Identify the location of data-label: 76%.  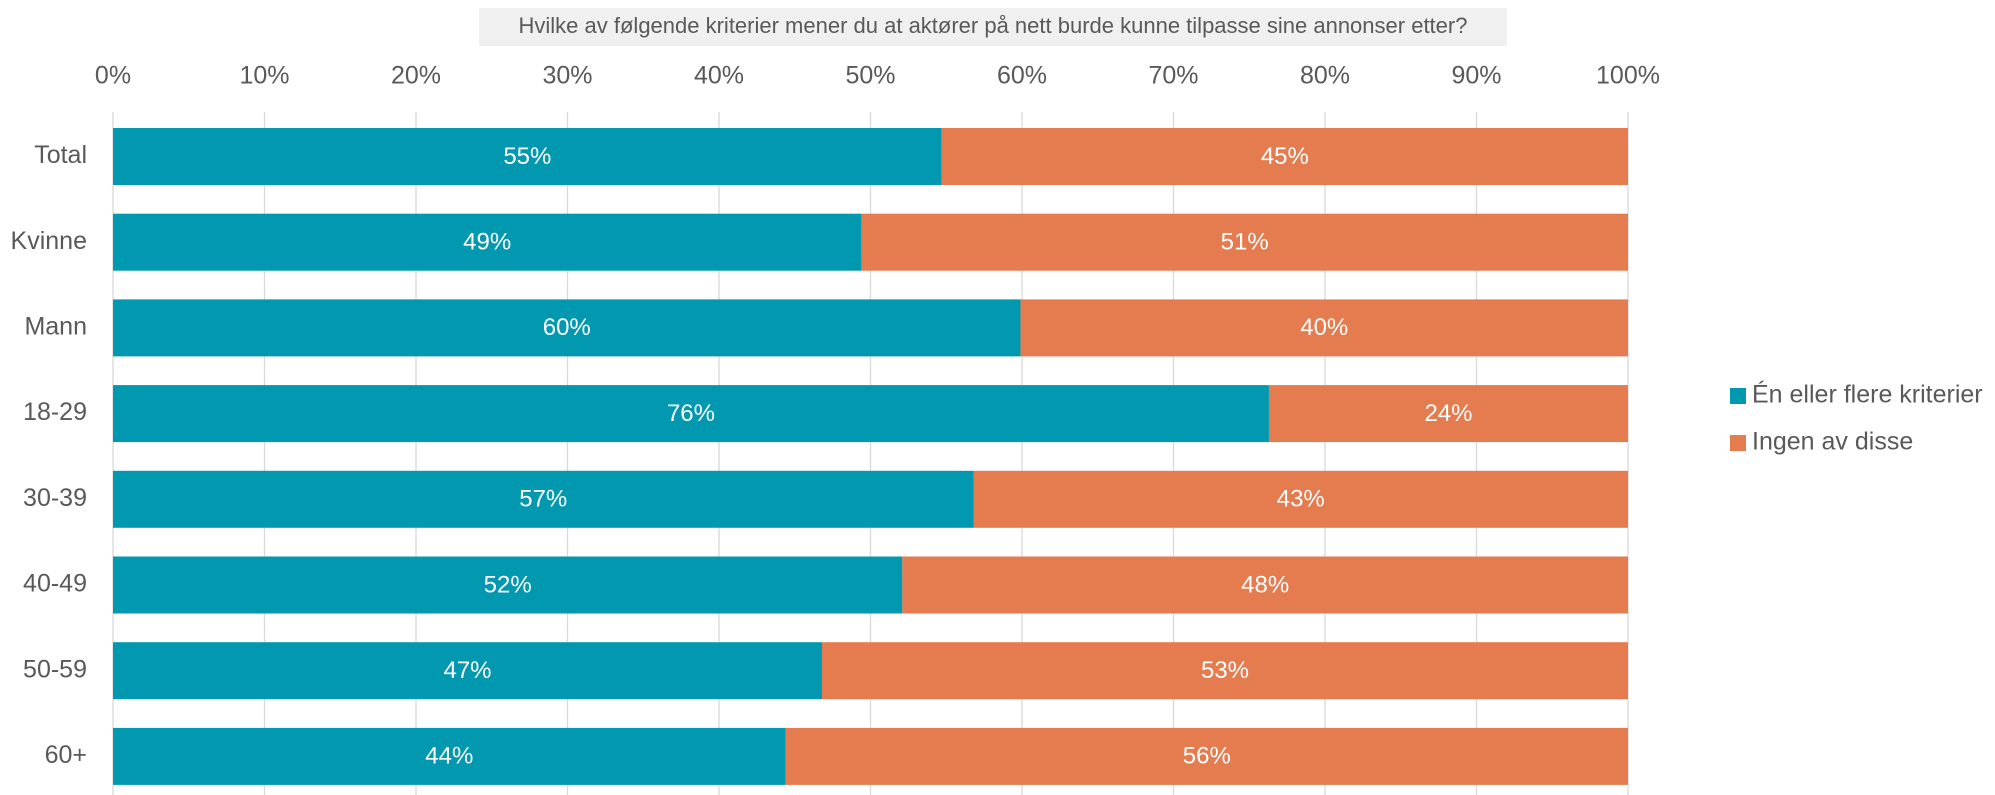
(691, 413).